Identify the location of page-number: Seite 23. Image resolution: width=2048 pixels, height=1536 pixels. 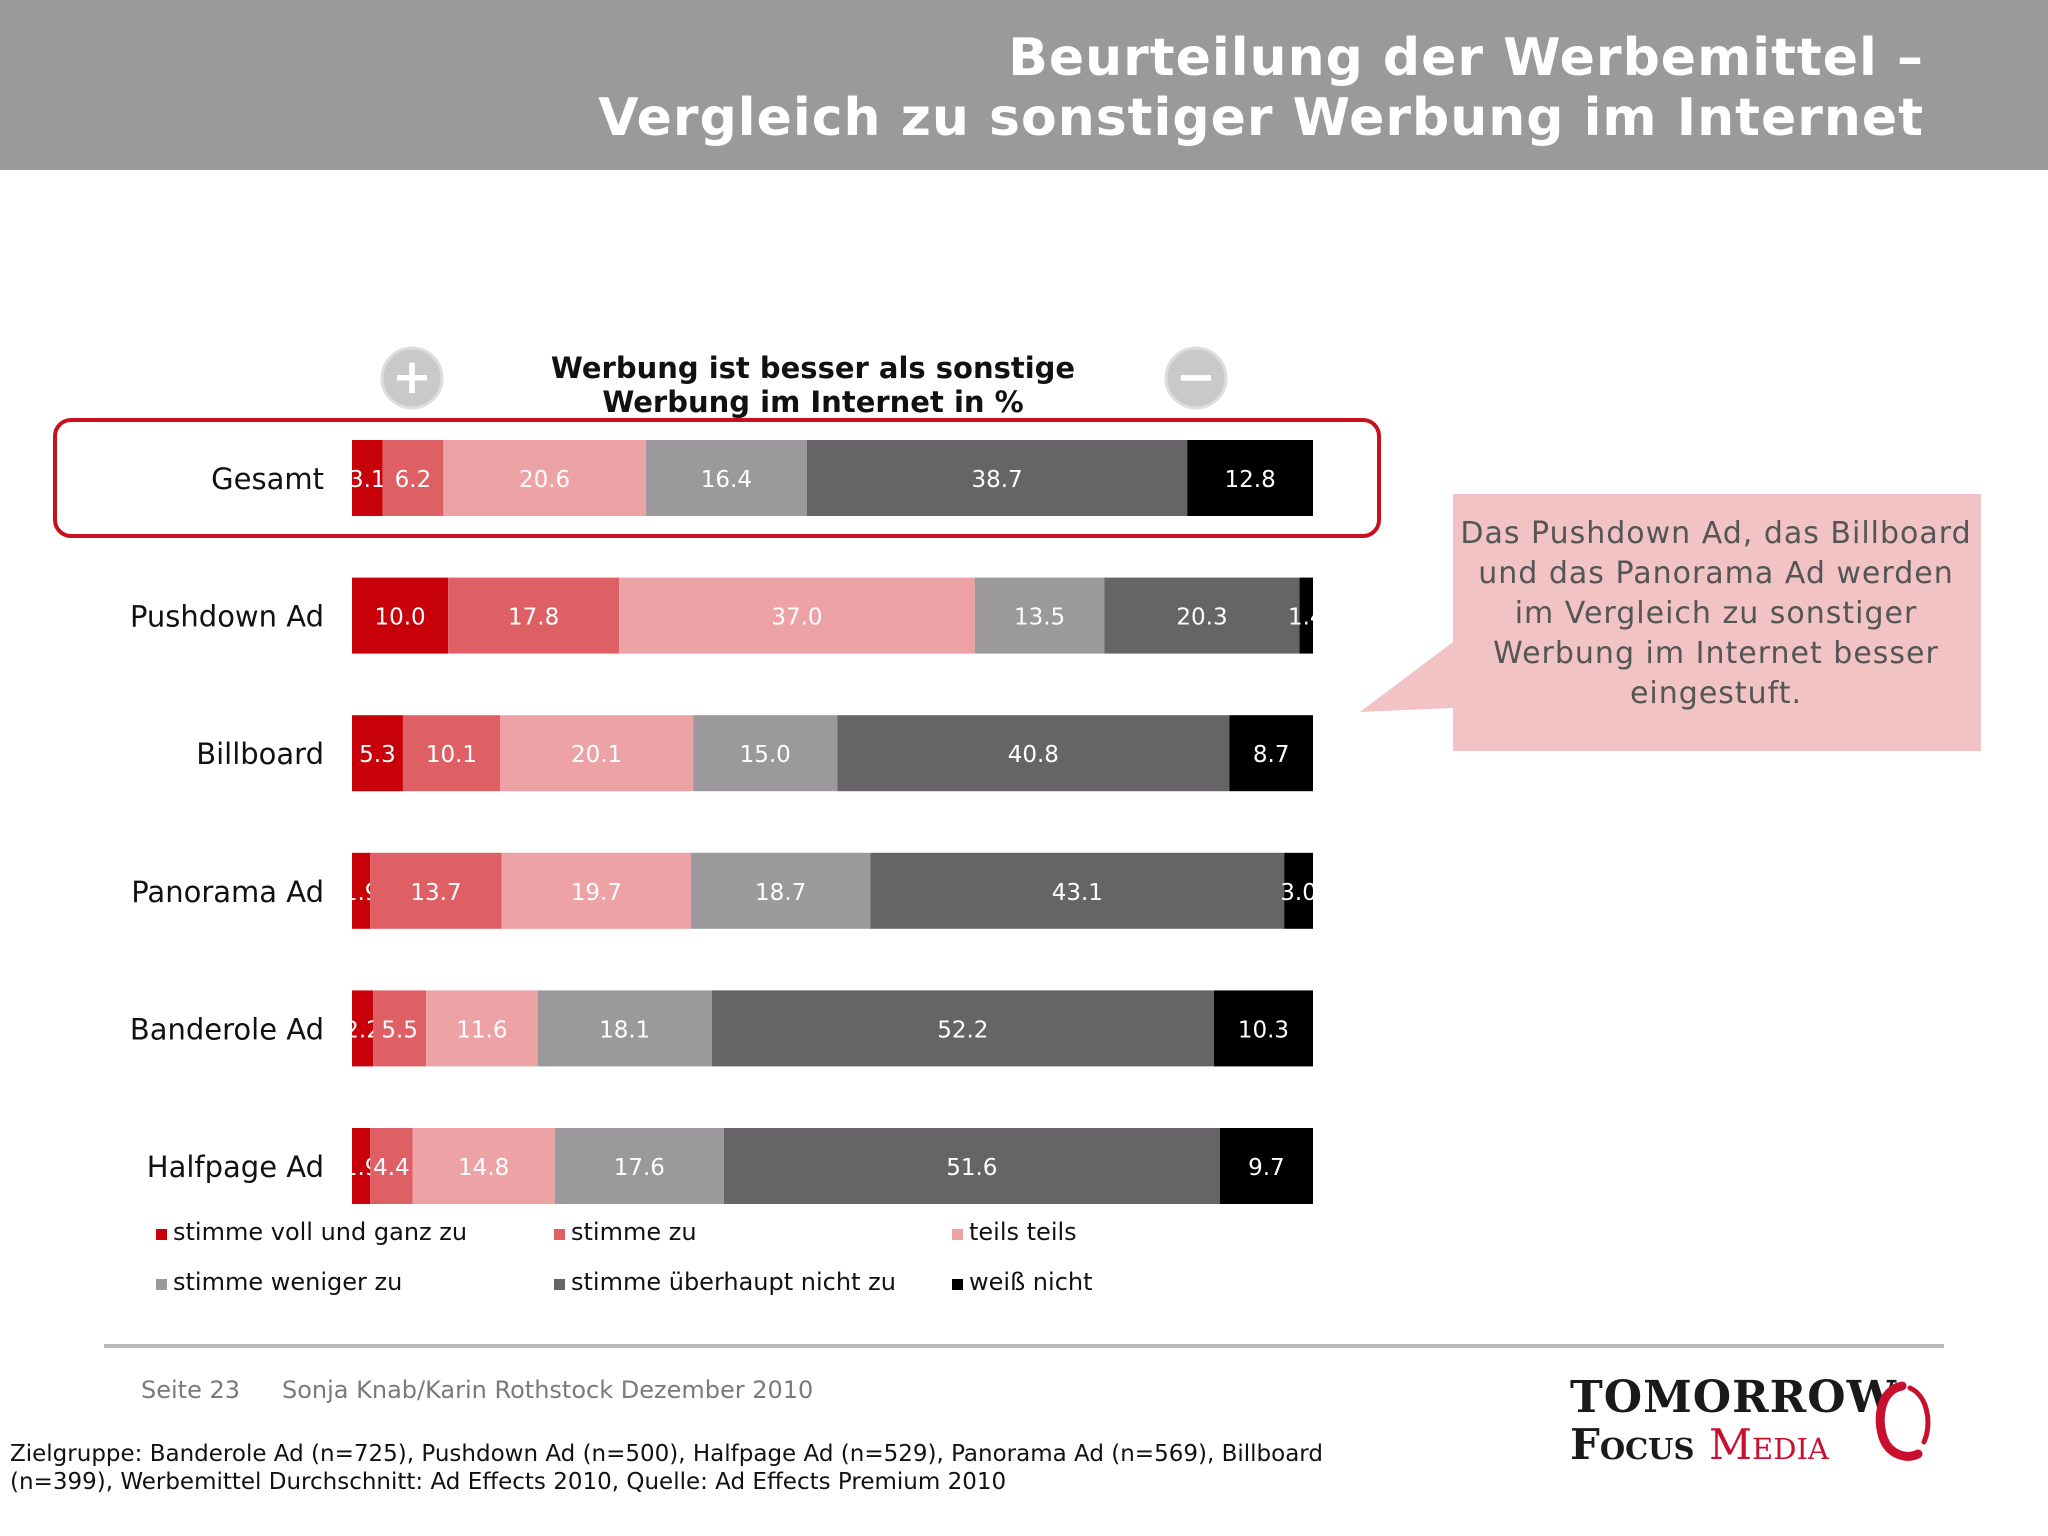
(191, 1390).